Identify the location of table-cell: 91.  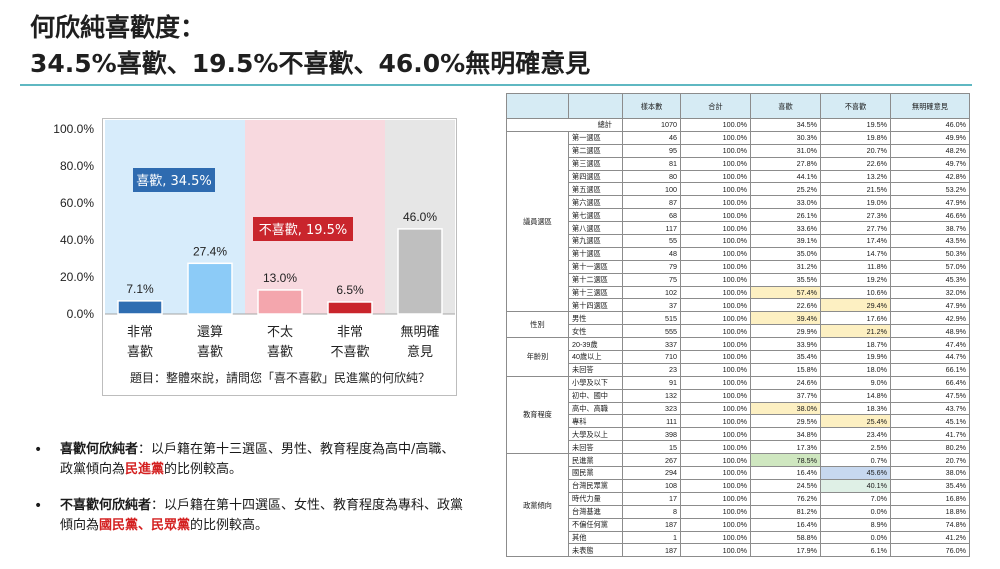
(651, 382).